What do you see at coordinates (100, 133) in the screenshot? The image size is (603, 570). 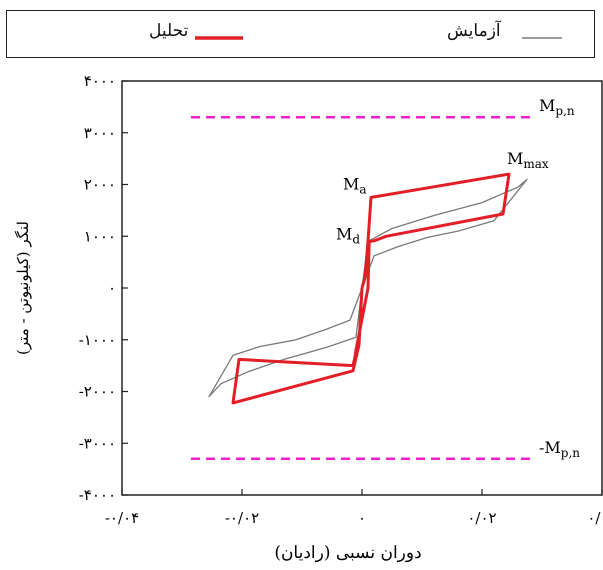 I see `y-tick-label: ۳۰۰۰` at bounding box center [100, 133].